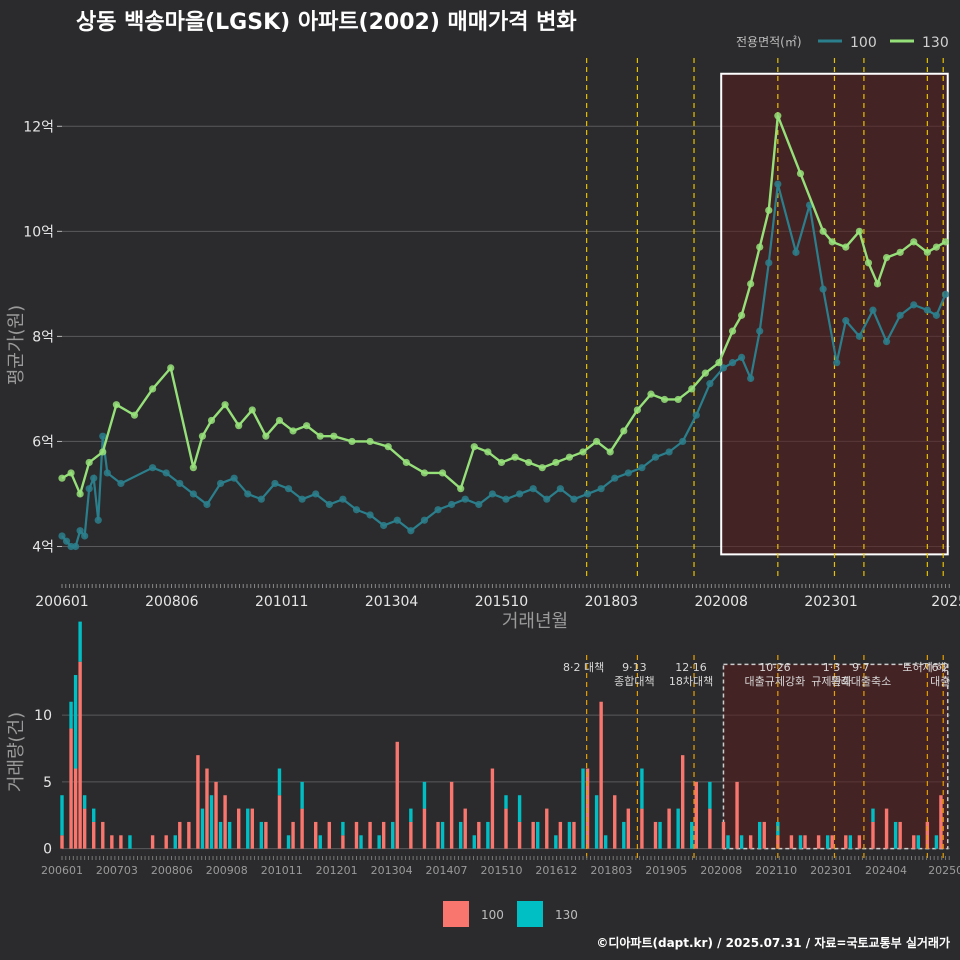  Describe the element at coordinates (535, 621) in the screenshot. I see `x-axis-label: 거래년월` at that location.